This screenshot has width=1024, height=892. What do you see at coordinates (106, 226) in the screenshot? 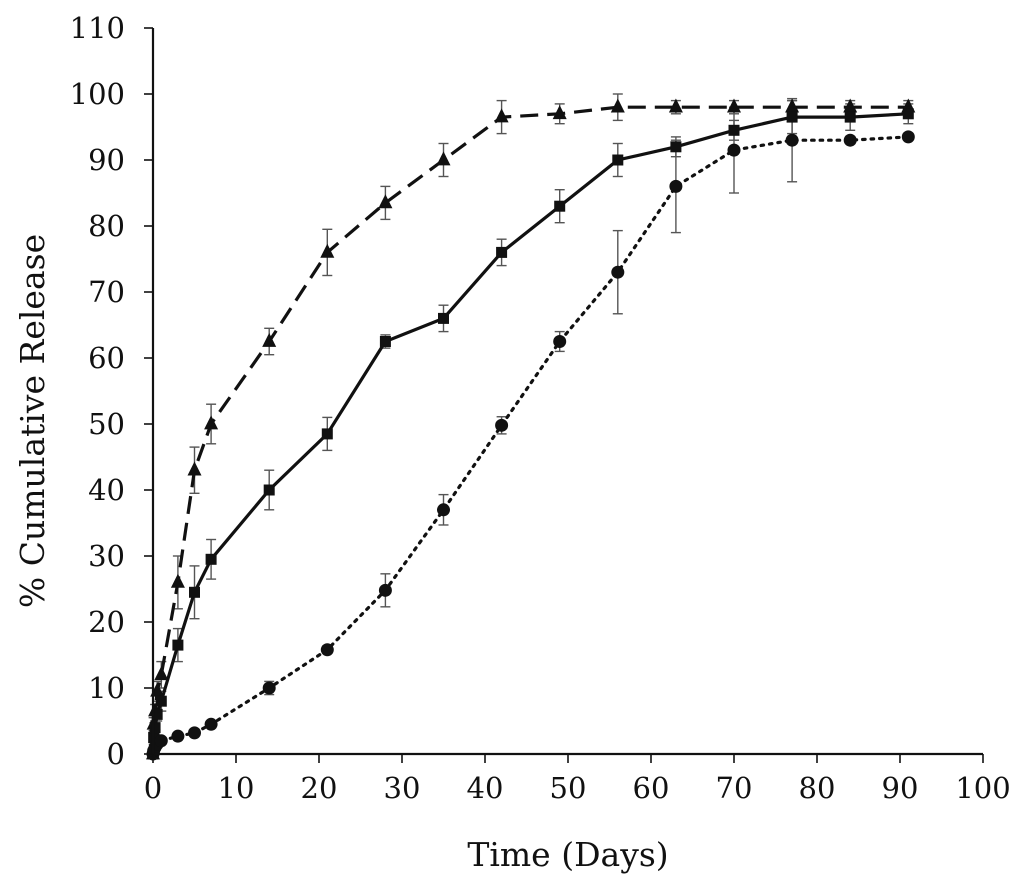
I see `y-tick-label: 80` at bounding box center [106, 226].